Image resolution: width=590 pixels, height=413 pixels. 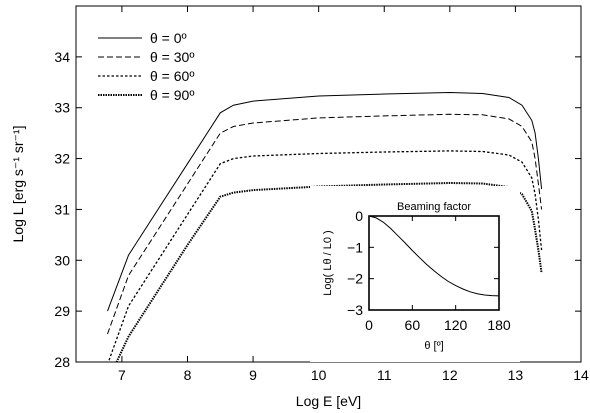 What do you see at coordinates (413, 325) in the screenshot?
I see `inset-x-tick-label: 60` at bounding box center [413, 325].